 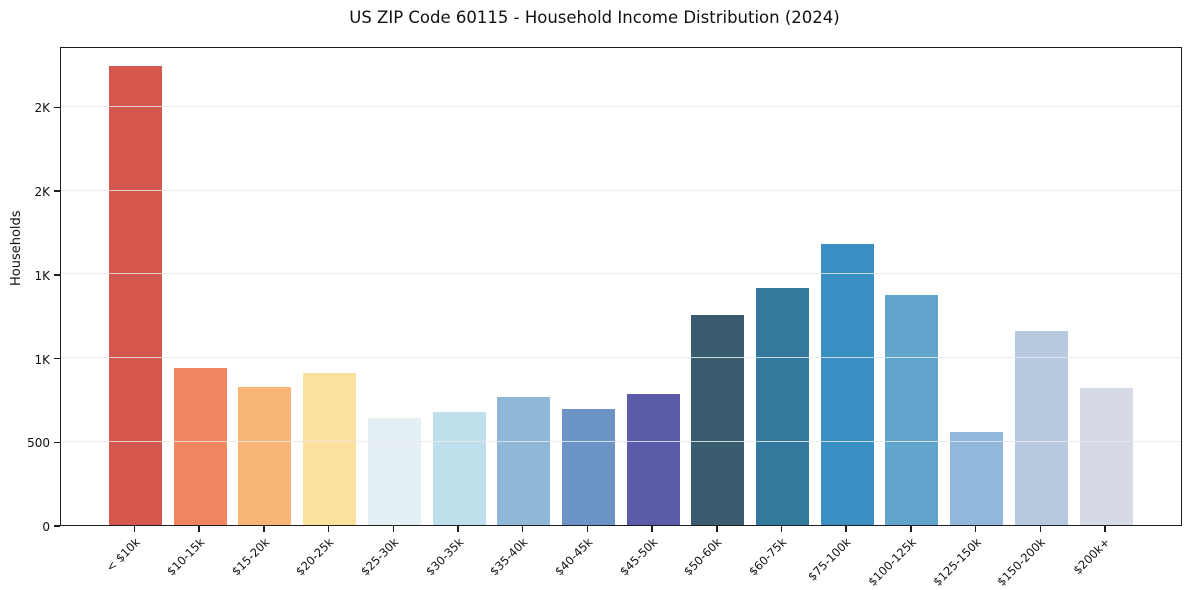 What do you see at coordinates (30, 290) in the screenshot?
I see `y-axis-ticks: 0 500 1K 1K 2K 2K` at bounding box center [30, 290].